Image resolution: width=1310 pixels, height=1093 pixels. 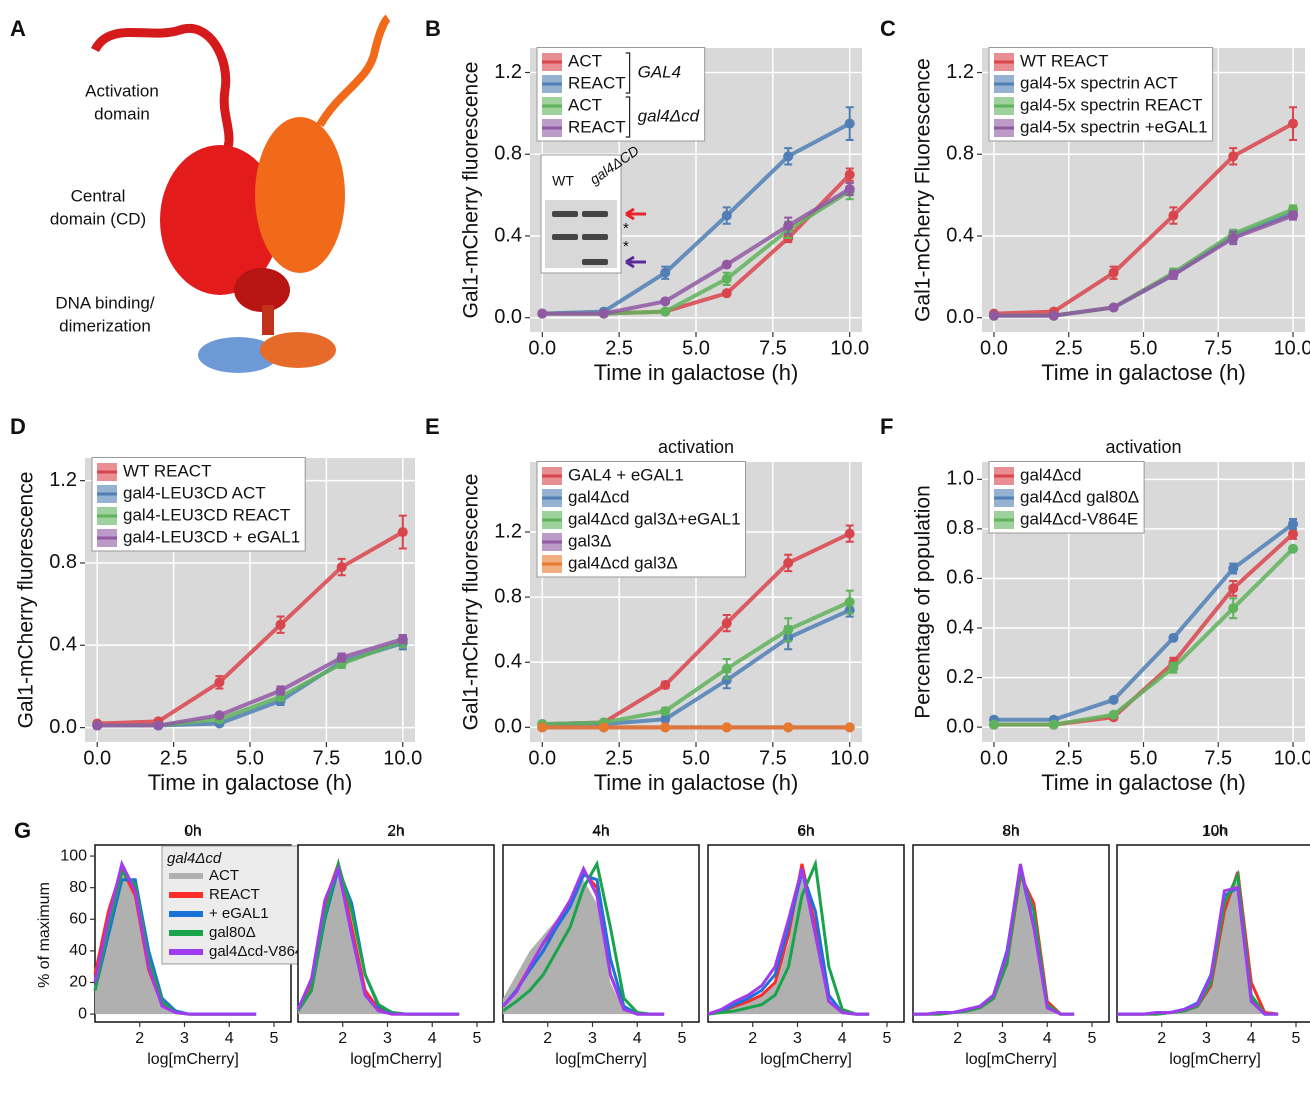 I want to click on legend-label: ACT, so click(x=585, y=104).